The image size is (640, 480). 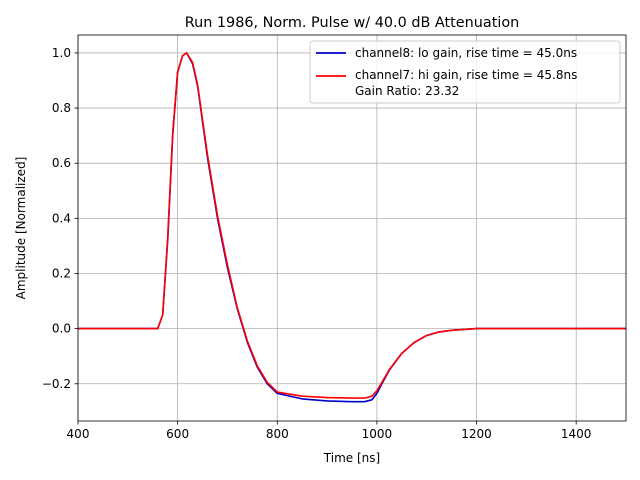 What do you see at coordinates (329, 431) in the screenshot?
I see `x-axis-ticks: 400 600 800 1000 1200 1400` at bounding box center [329, 431].